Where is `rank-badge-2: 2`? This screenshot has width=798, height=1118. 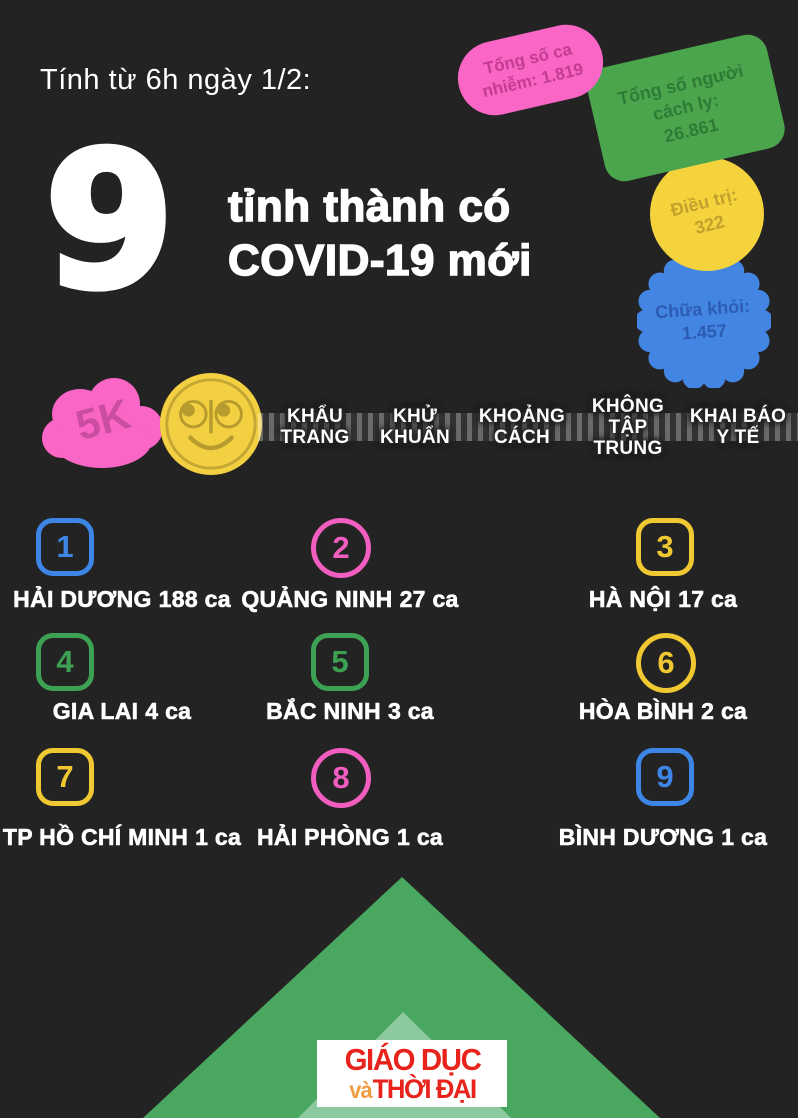
rank-badge-2: 2 is located at coordinates (341, 548).